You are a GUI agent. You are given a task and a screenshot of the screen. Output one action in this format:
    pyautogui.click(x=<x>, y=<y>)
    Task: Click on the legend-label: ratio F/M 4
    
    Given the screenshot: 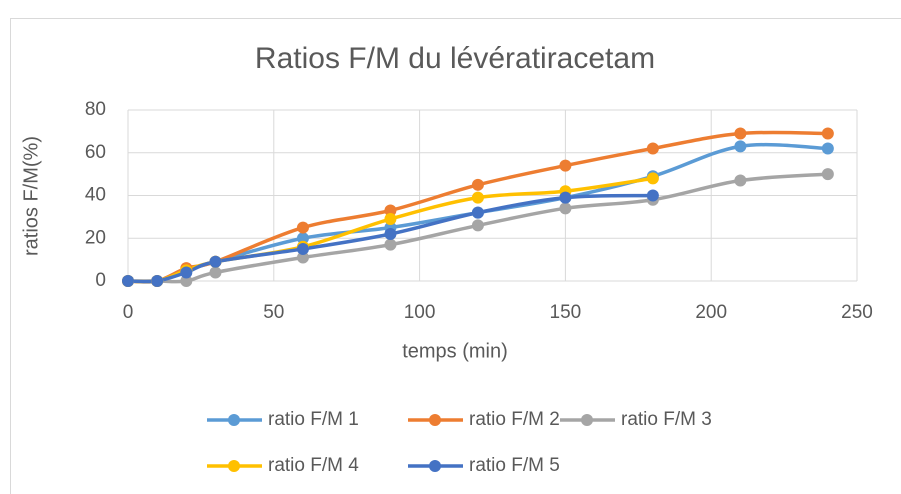 What is the action you would take?
    pyautogui.click(x=313, y=465)
    